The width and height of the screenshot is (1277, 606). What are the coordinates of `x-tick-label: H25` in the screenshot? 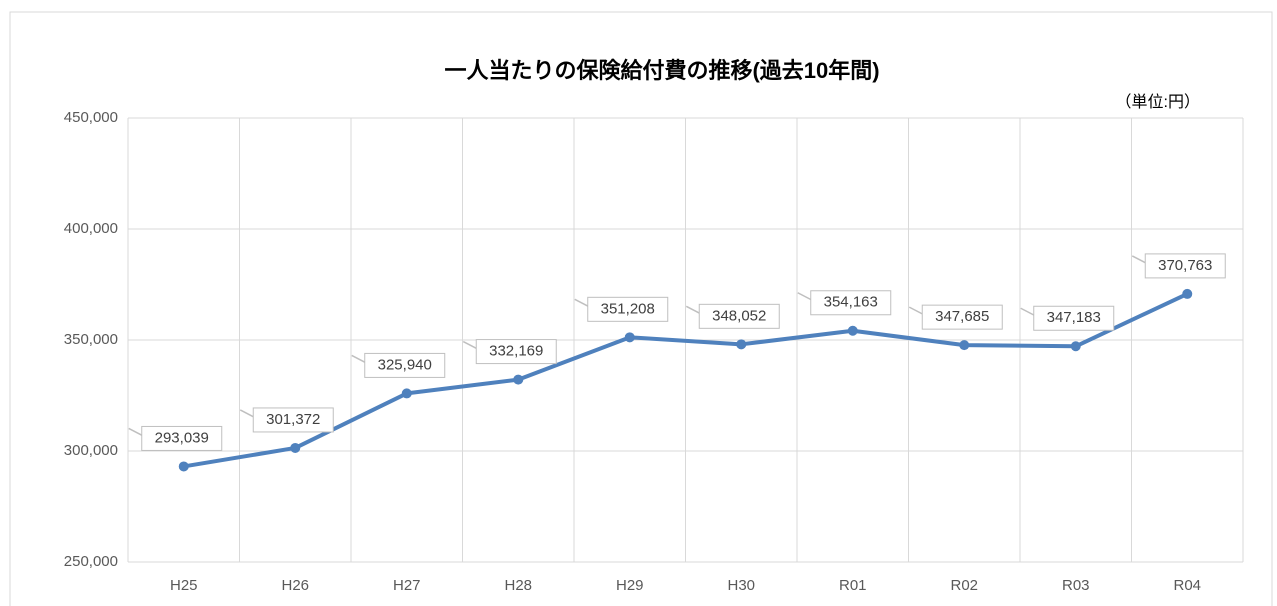 It's located at (184, 585).